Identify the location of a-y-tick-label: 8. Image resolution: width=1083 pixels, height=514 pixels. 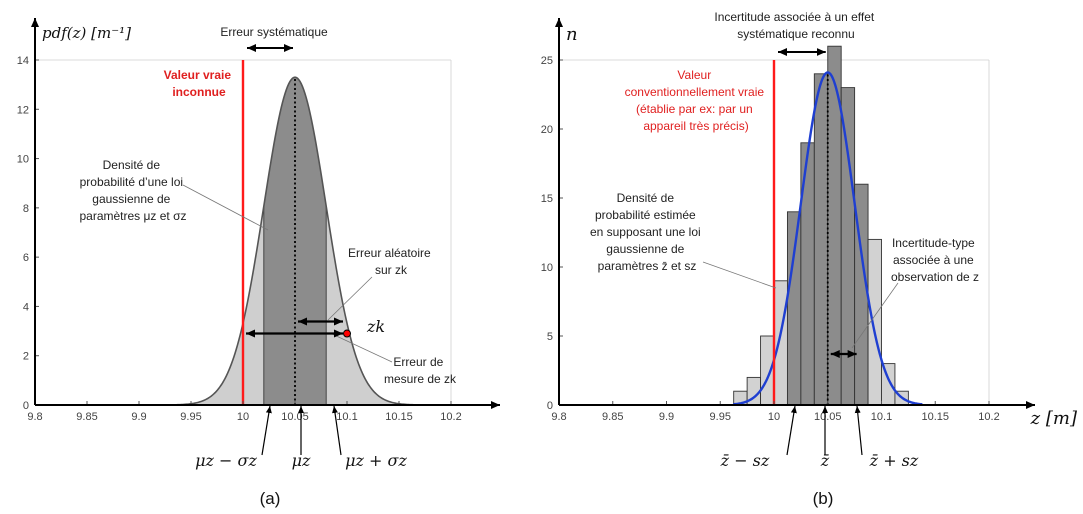
(26, 209).